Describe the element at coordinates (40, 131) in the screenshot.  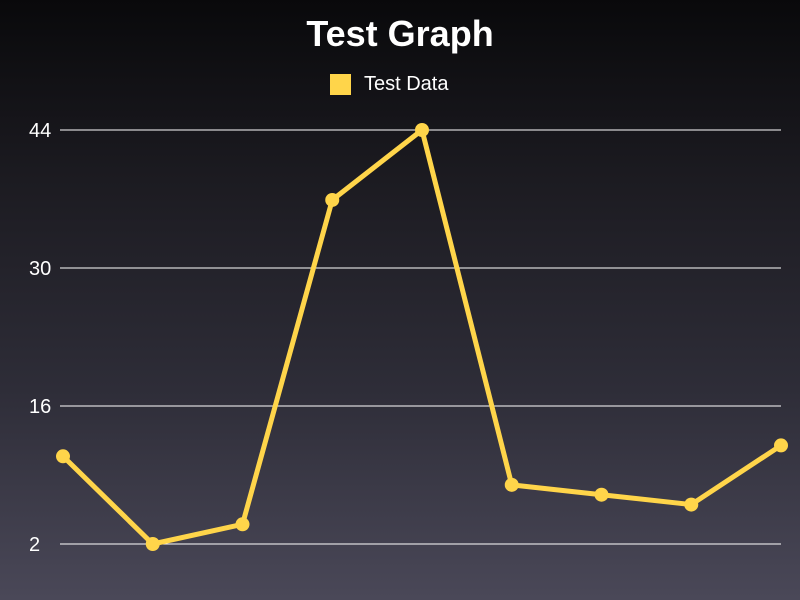
I see `y-tick-label-44: 44` at that location.